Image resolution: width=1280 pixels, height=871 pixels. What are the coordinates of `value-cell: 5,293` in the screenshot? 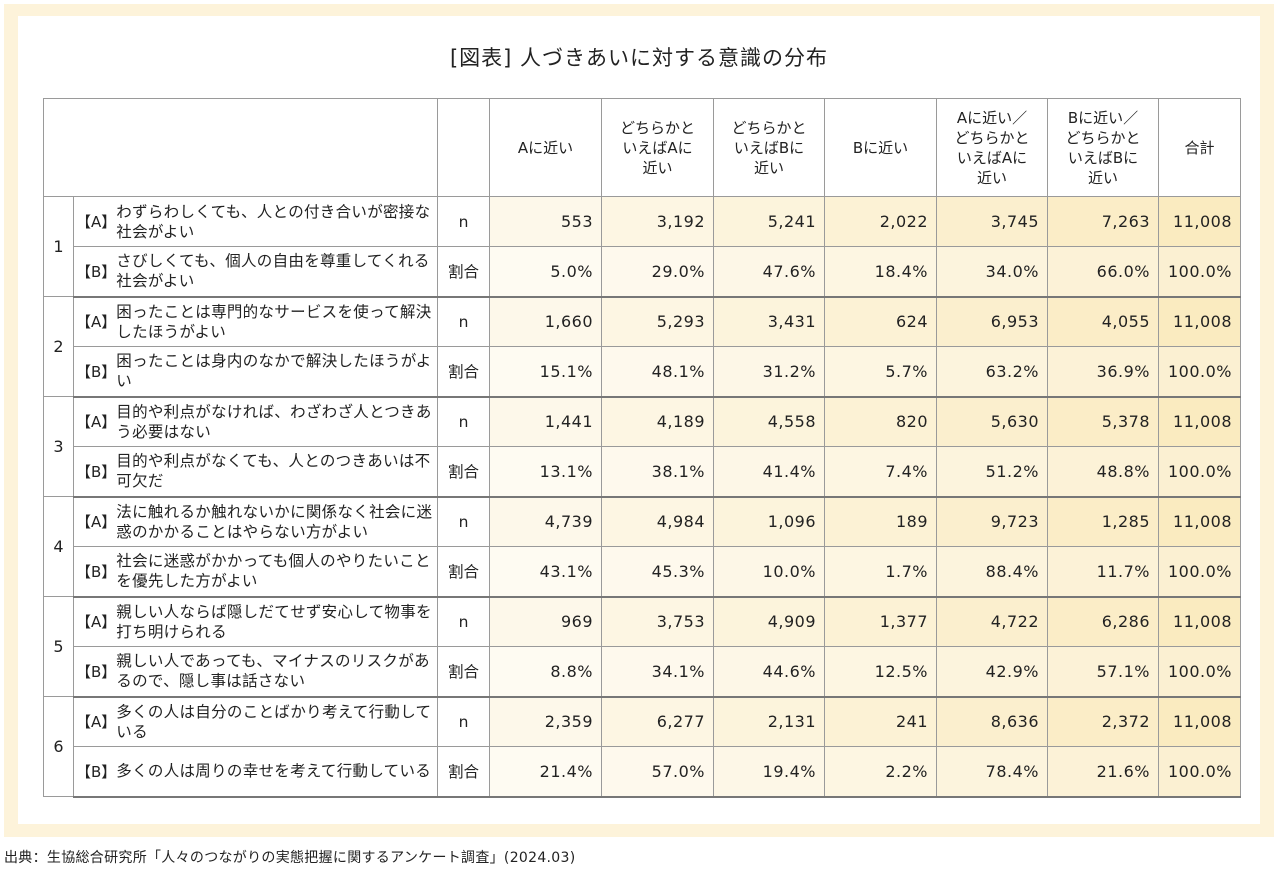 It's located at (657, 321).